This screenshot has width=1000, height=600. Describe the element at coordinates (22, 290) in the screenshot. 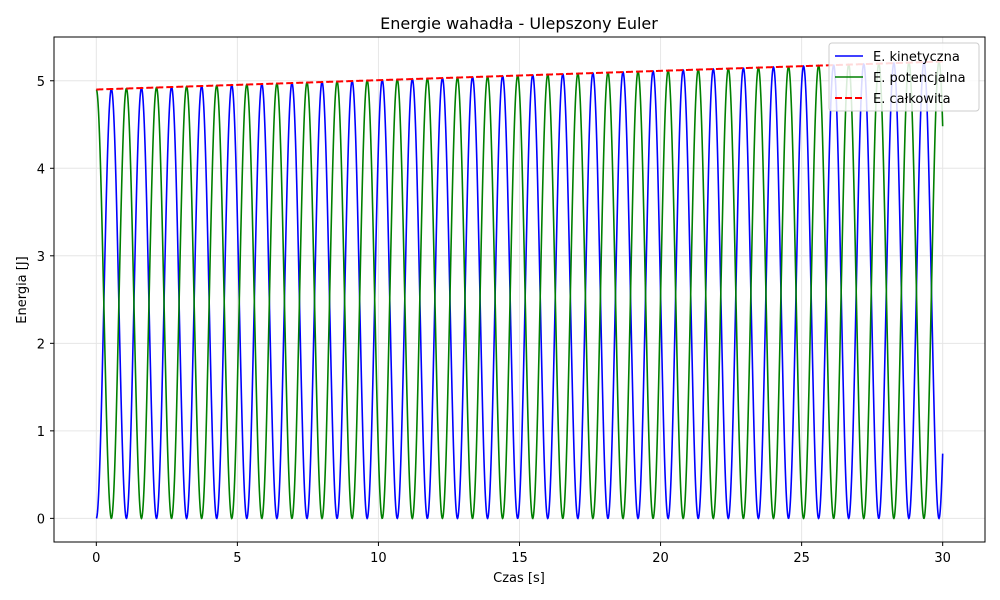

I see `y-axis-label: Energia [J]` at that location.